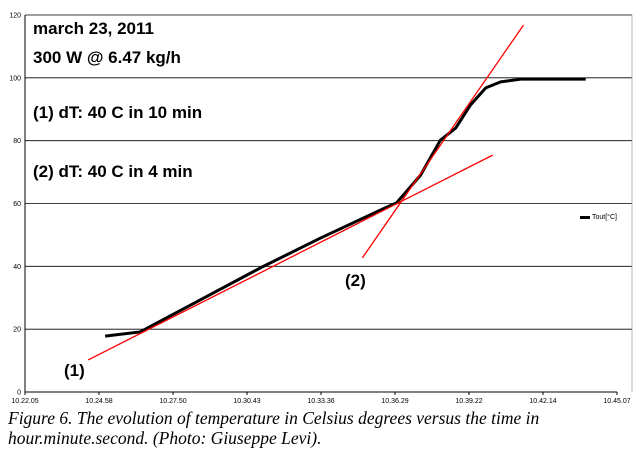 This screenshot has height=461, width=642. I want to click on fit-label-2: (2), so click(355, 280).